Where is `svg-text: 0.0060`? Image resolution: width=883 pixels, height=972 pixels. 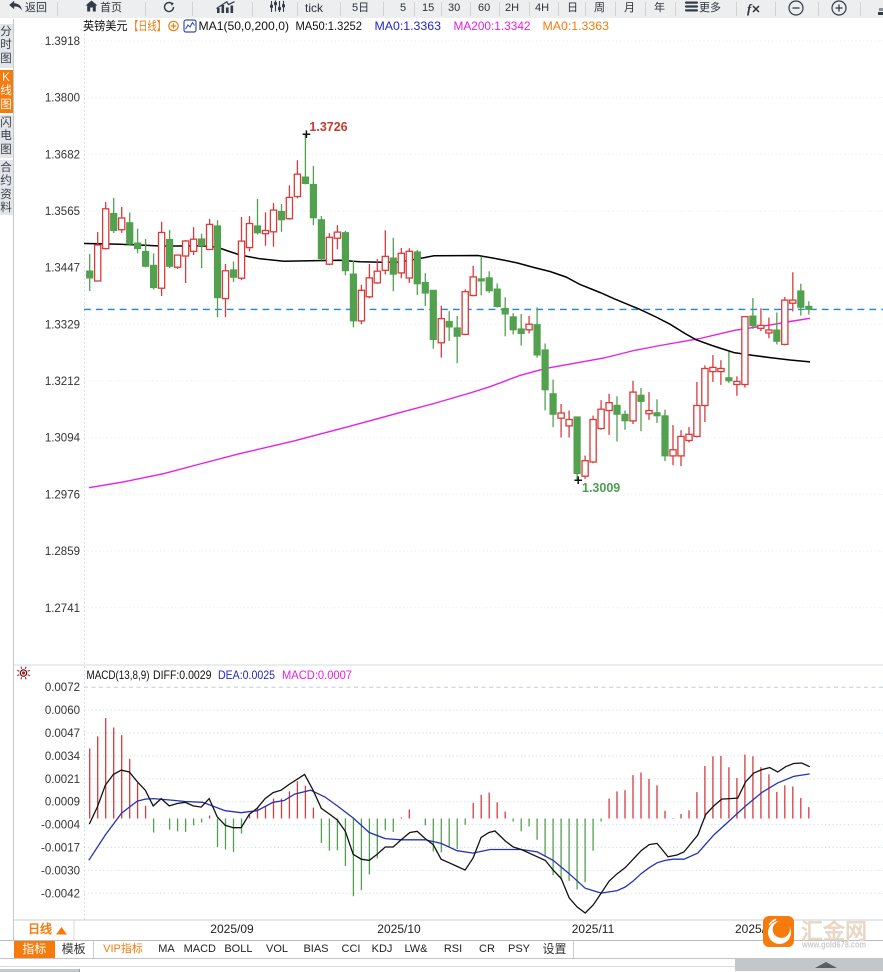
svg-text: 0.0060 is located at coordinates (62, 711).